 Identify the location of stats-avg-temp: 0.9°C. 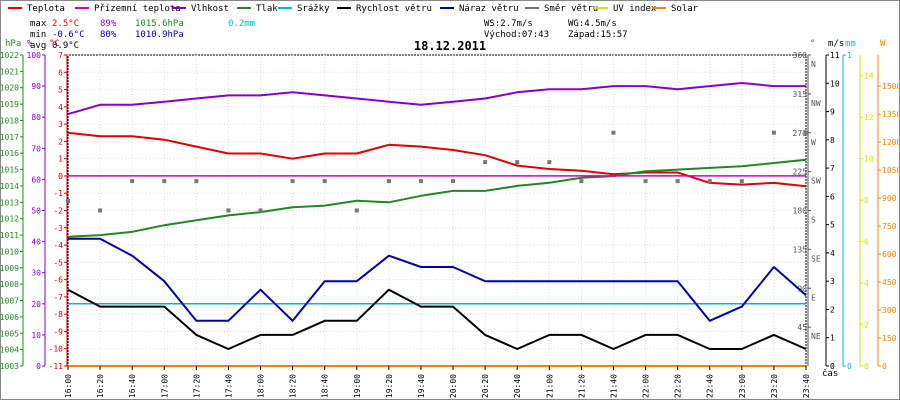
(65, 46).